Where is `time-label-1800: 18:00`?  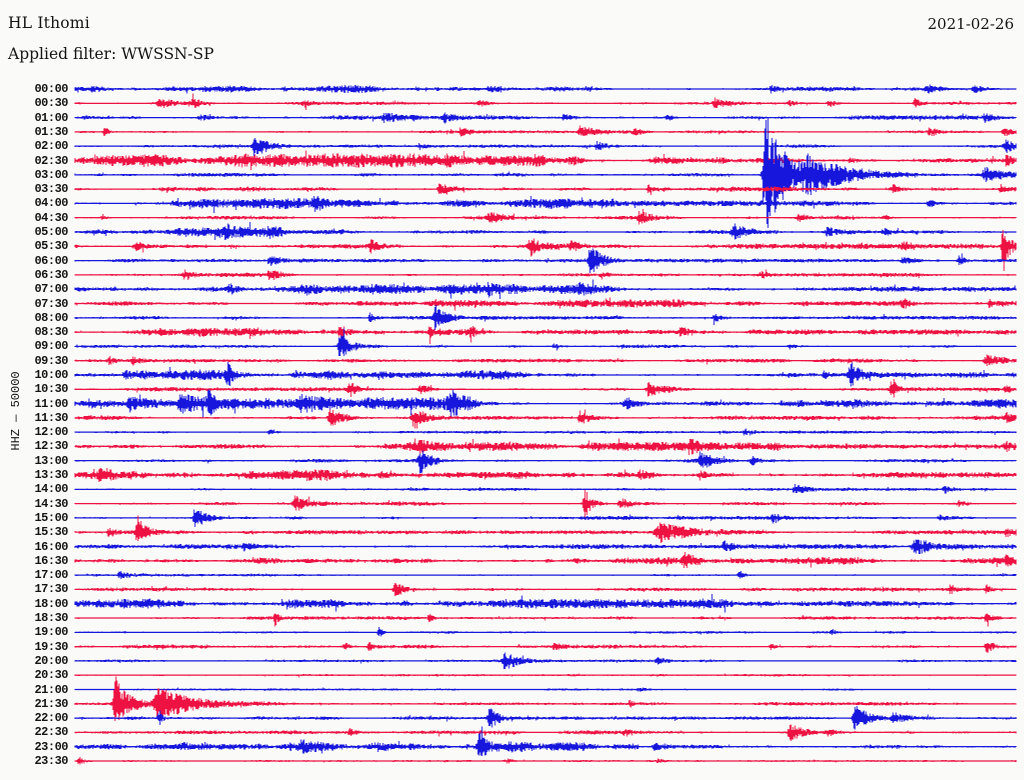
time-label-1800: 18:00 is located at coordinates (51, 603).